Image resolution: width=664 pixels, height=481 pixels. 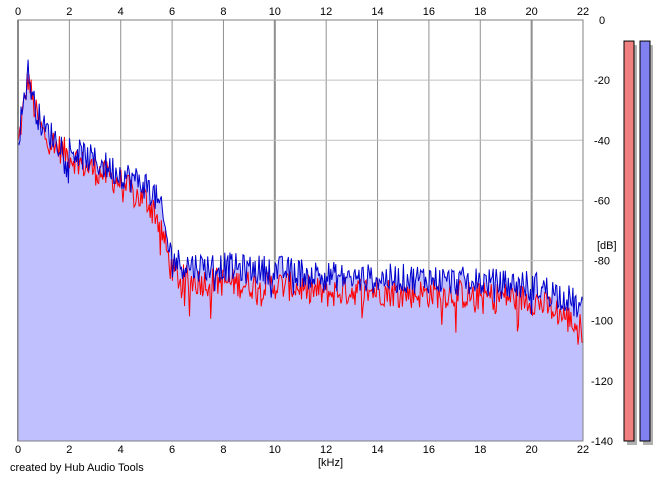 What do you see at coordinates (275, 12) in the screenshot?
I see `x-tick-label-top: 10` at bounding box center [275, 12].